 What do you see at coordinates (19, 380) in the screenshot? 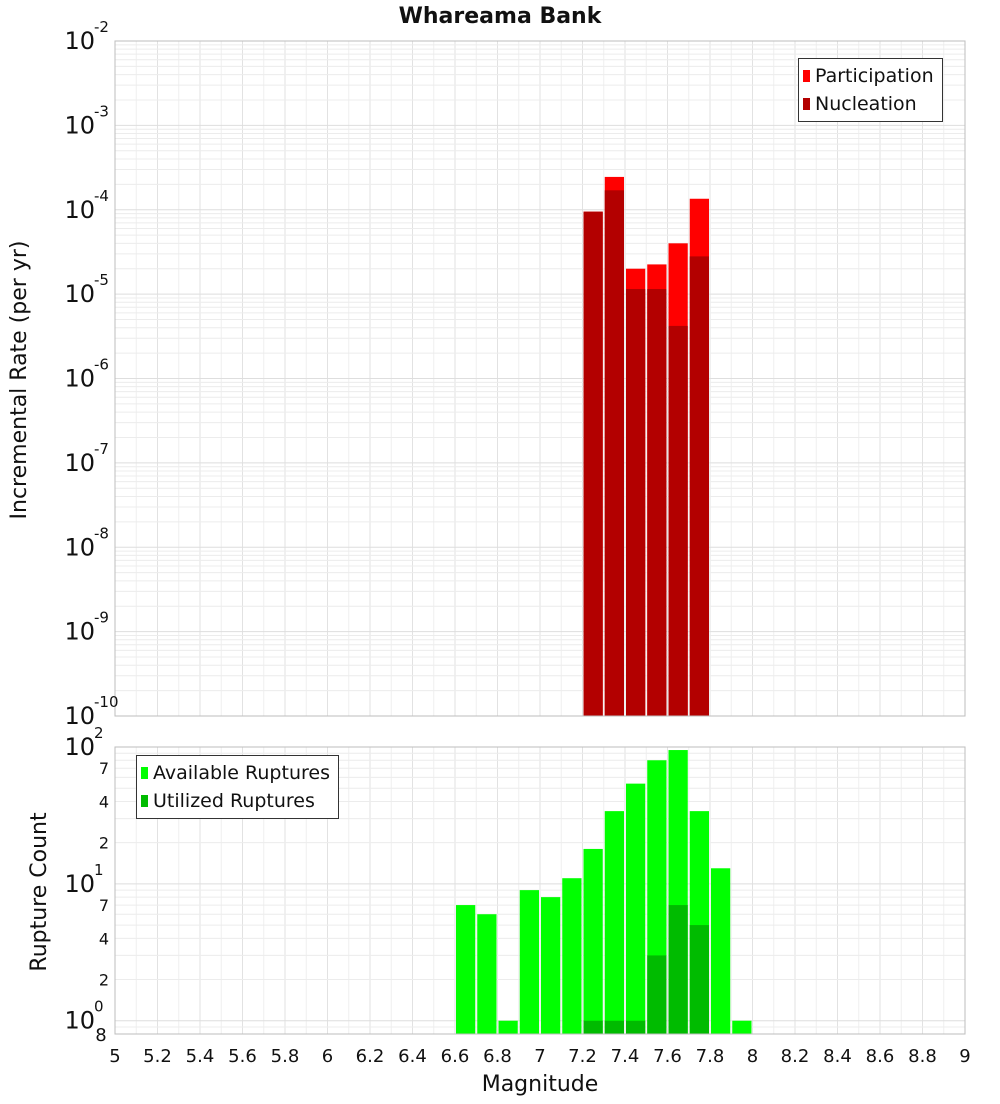
I see `top-y-axis-label: Incremental Rate (per yr)` at bounding box center [19, 380].